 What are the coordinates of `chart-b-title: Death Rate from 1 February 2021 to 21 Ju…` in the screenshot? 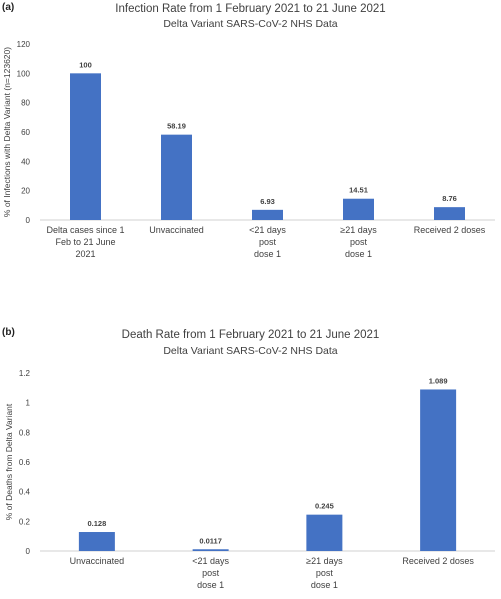 It's located at (250, 335).